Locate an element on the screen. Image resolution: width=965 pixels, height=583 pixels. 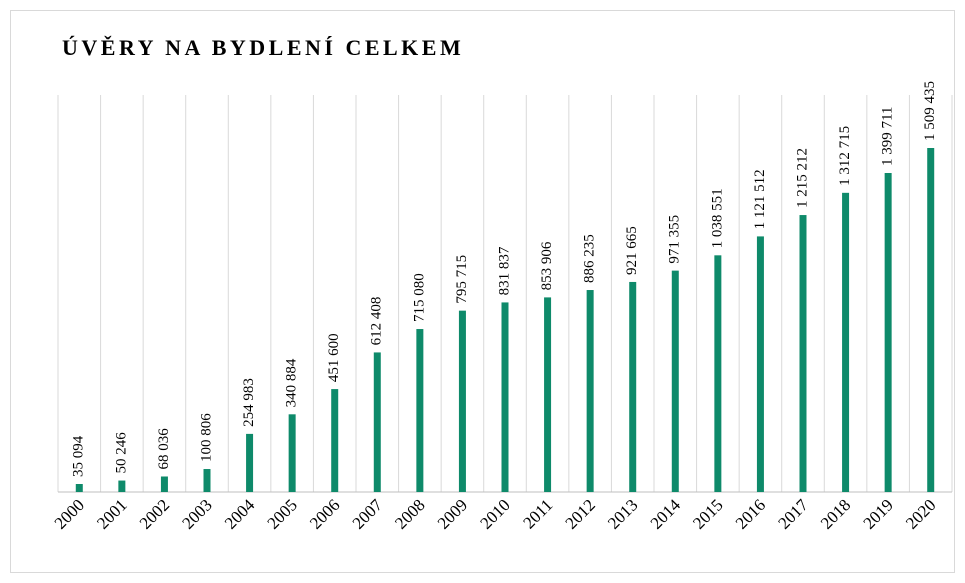
x-tick-label: 2007 is located at coordinates (368, 514).